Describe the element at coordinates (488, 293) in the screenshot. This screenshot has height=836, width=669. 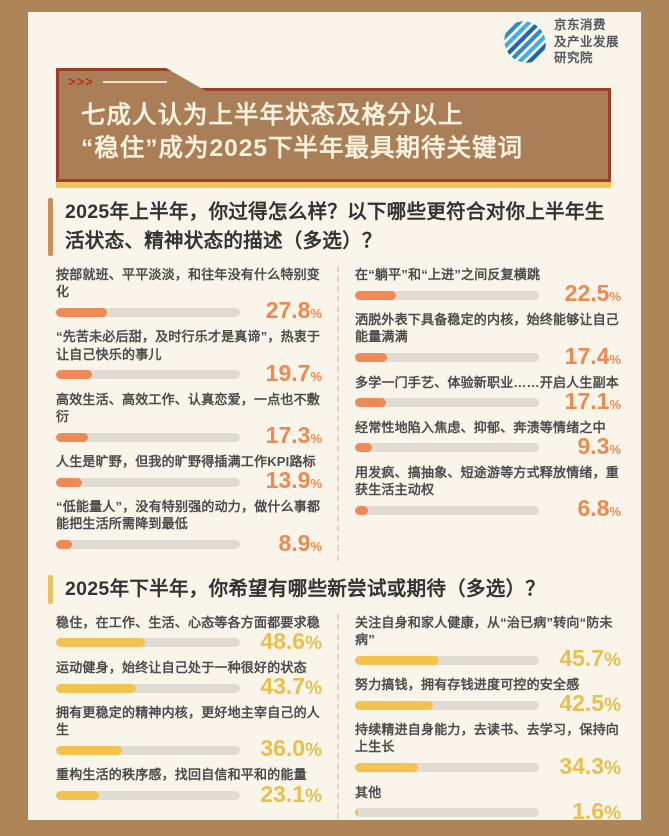
I see `bar-row: 22.5%` at that location.